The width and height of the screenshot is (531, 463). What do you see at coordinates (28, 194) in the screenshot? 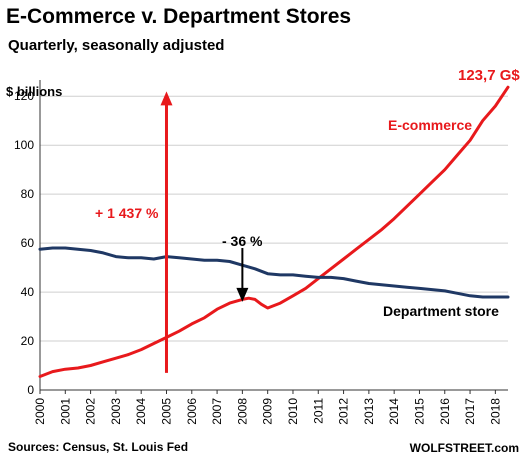
I see `y-tick-label: 80` at bounding box center [28, 194].